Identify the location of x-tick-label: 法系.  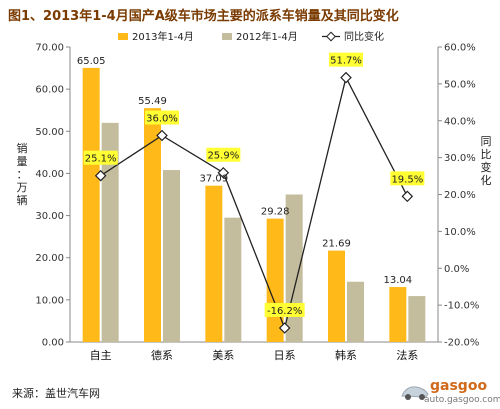
(407, 355).